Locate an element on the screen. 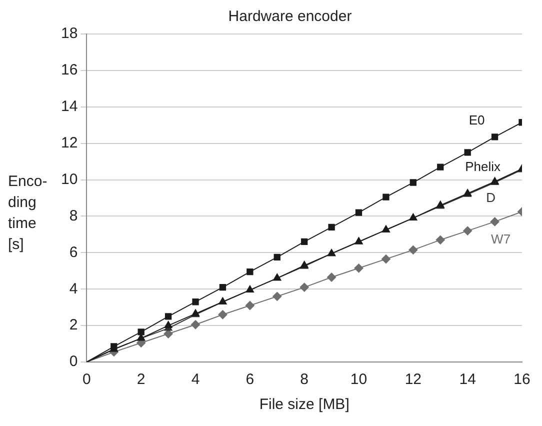  x-axis-title: File size [MB] is located at coordinates (304, 405).